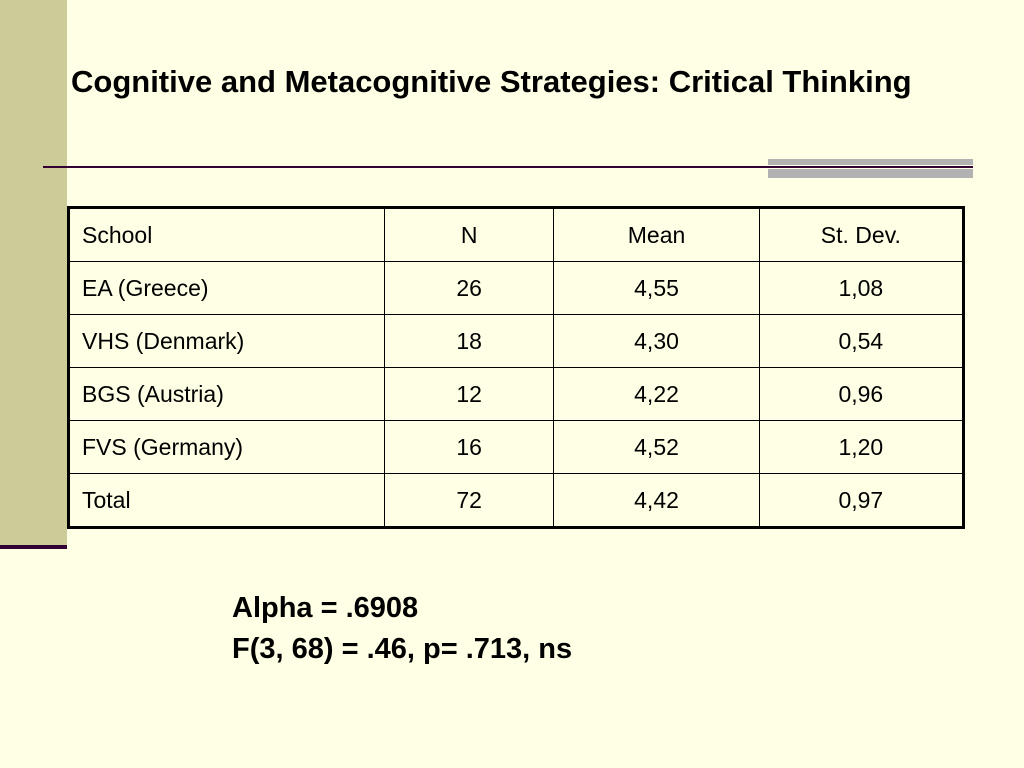  I want to click on cell-school: VHS (Denmark), so click(226, 341).